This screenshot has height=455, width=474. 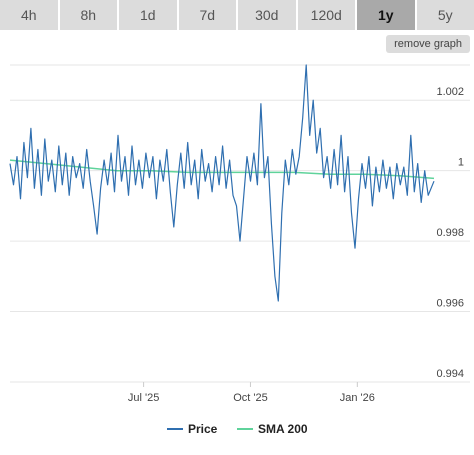 What do you see at coordinates (283, 429) in the screenshot?
I see `legend-item-sma-200: SMA 200` at bounding box center [283, 429].